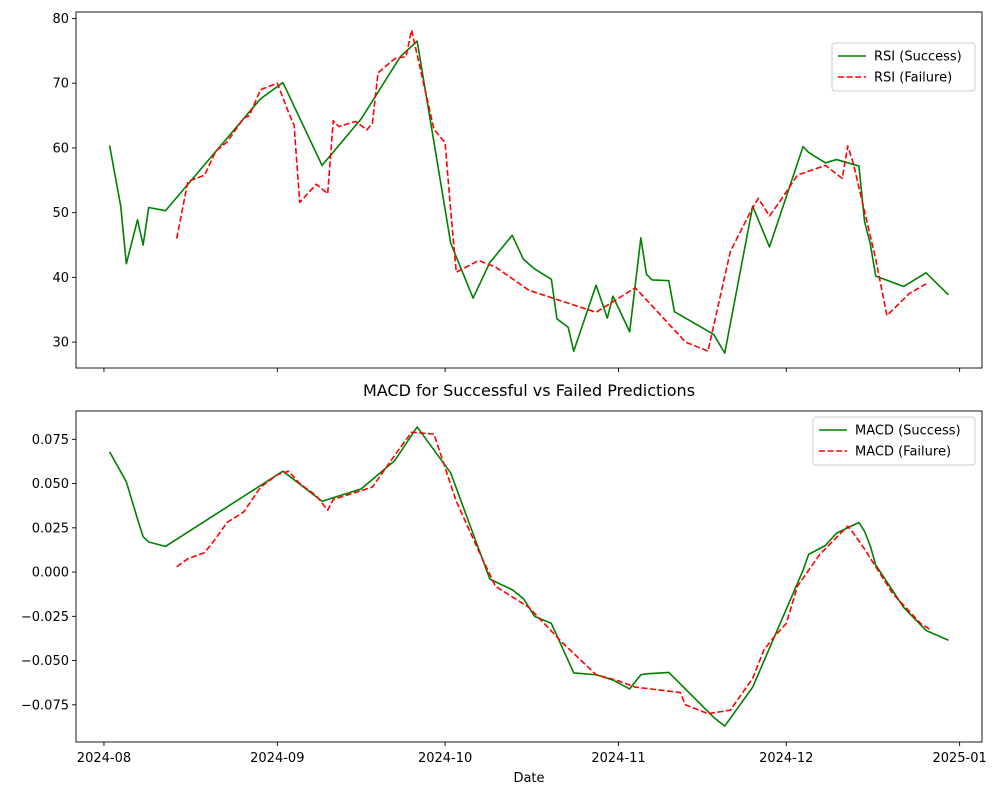 The image size is (1000, 800). I want to click on y-tick-label: −0.050, so click(45, 661).